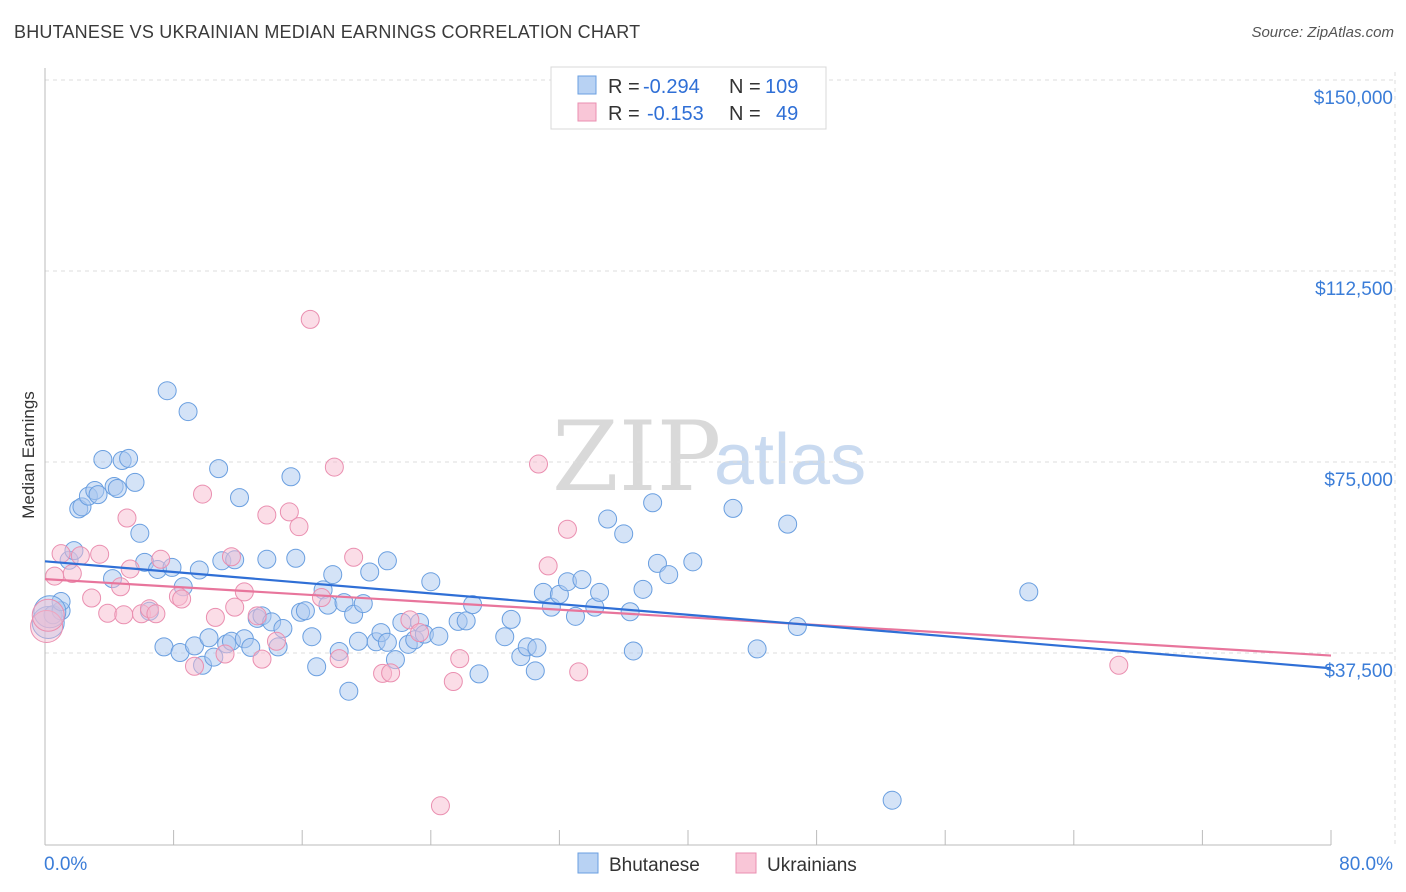  What do you see at coordinates (812, 865) in the screenshot?
I see `bottom-legend-ukrainians: Ukrainians` at bounding box center [812, 865].